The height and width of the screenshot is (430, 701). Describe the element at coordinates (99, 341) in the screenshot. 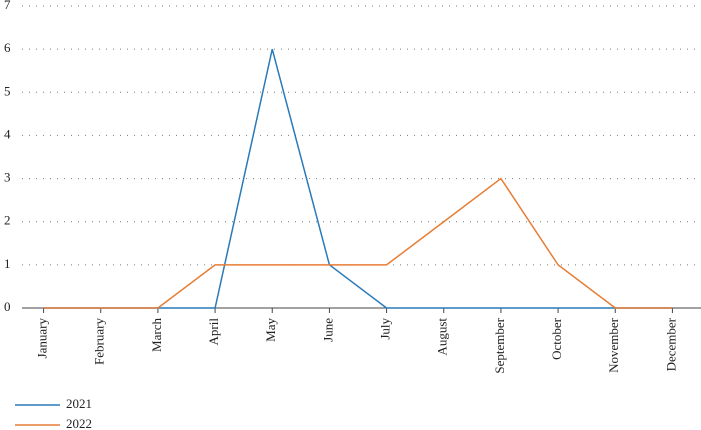

I see `x-tick-label: February` at that location.